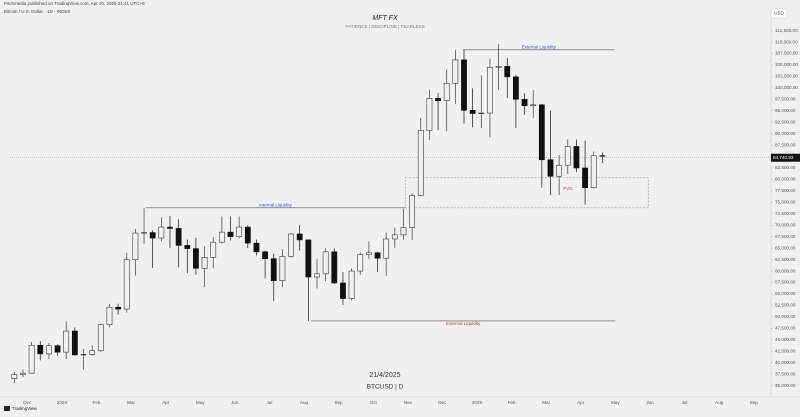 Image resolution: width=800 pixels, height=417 pixels. I want to click on y-tick-label: 80,000.00, so click(785, 179).